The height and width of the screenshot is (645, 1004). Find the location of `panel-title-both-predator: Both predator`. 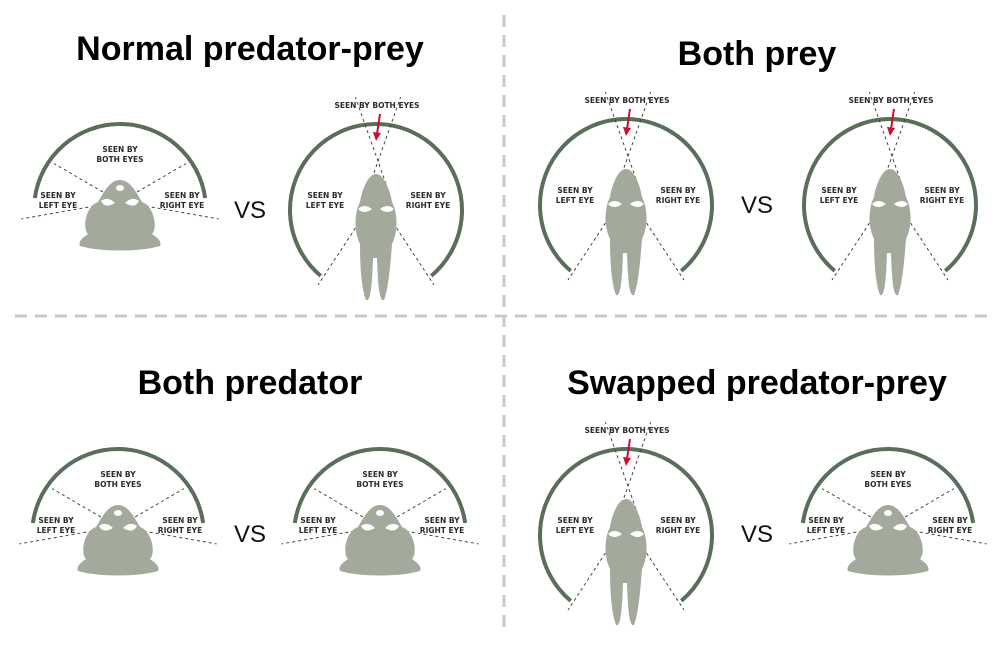

panel-title-both-predator: Both predator is located at coordinates (250, 383).